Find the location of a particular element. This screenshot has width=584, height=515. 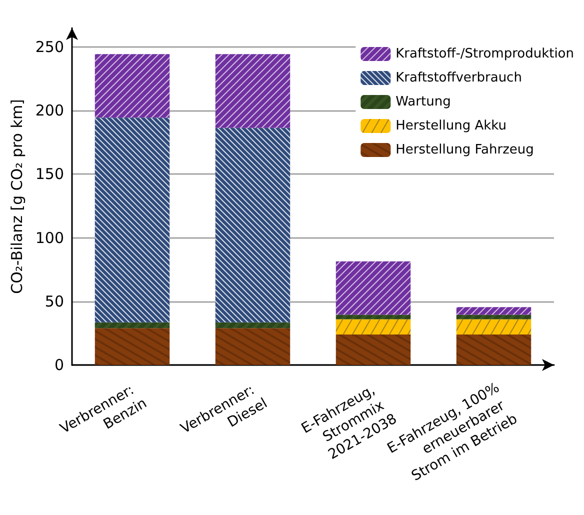

legend-label: Herstellung Akku is located at coordinates (451, 126).